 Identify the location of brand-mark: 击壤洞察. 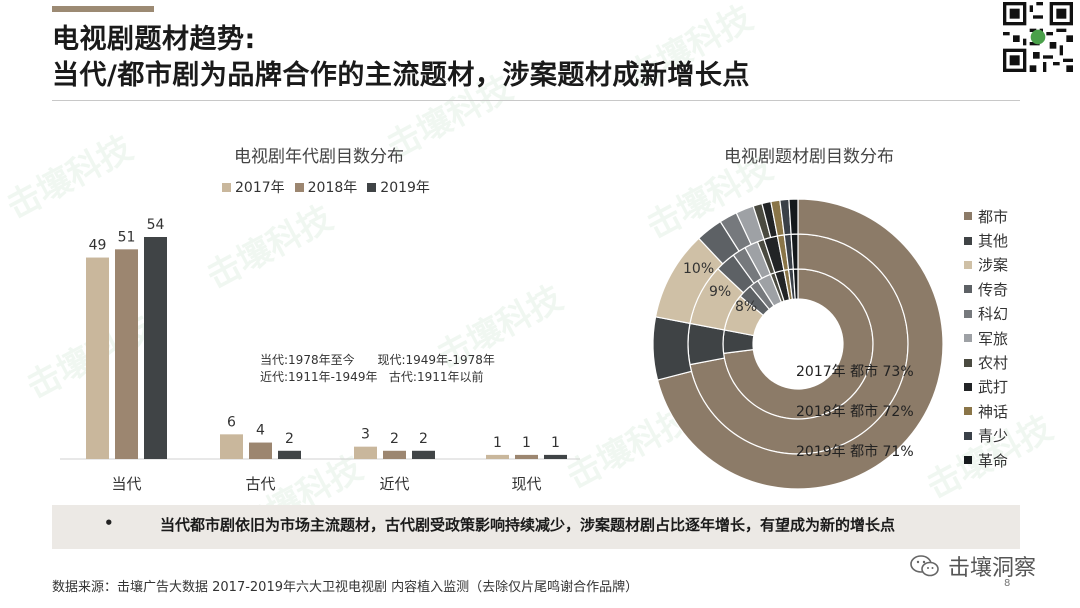
(973, 566).